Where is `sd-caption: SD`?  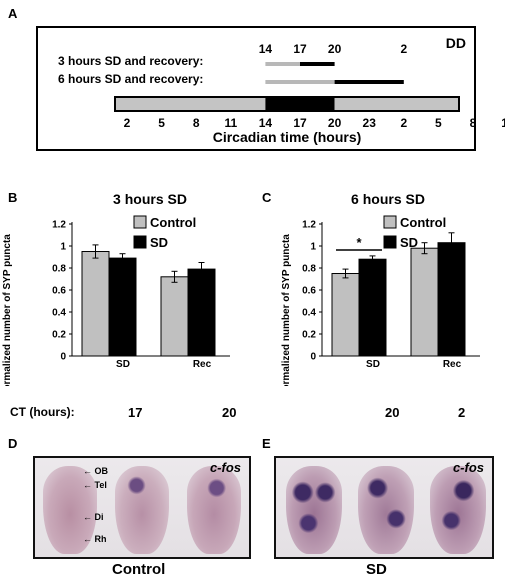
sd-caption: SD is located at coordinates (376, 569).